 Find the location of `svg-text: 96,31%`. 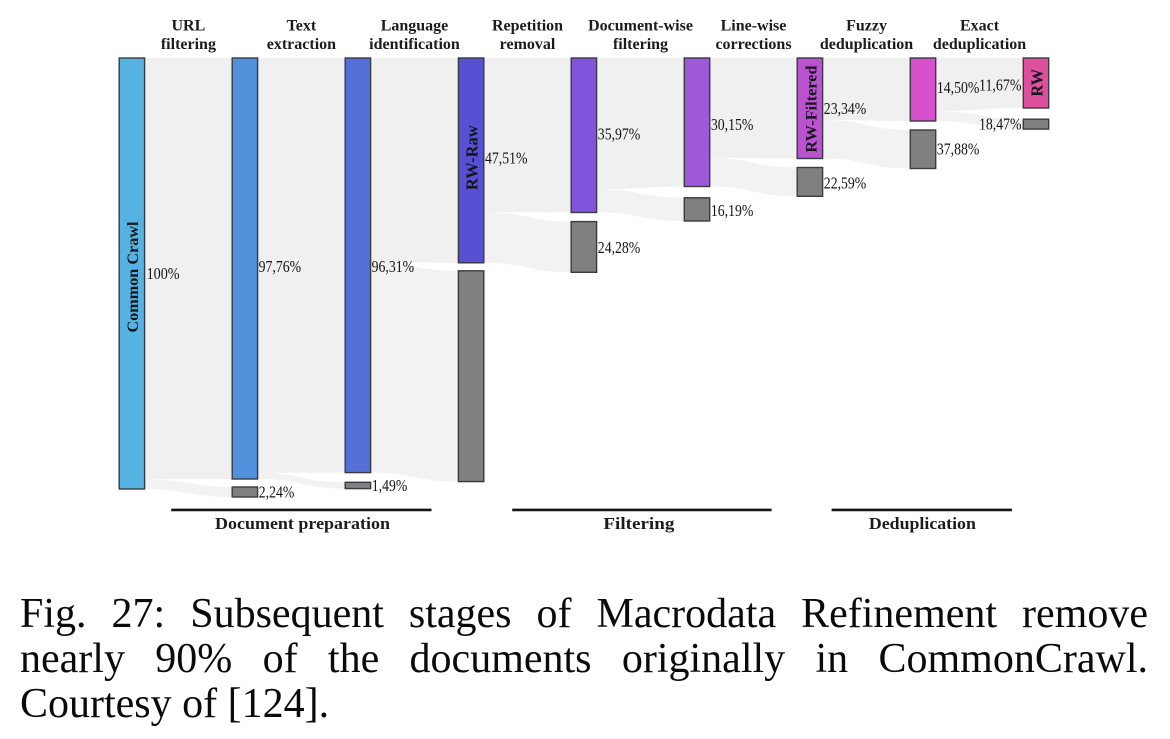

svg-text: 96,31% is located at coordinates (393, 266).